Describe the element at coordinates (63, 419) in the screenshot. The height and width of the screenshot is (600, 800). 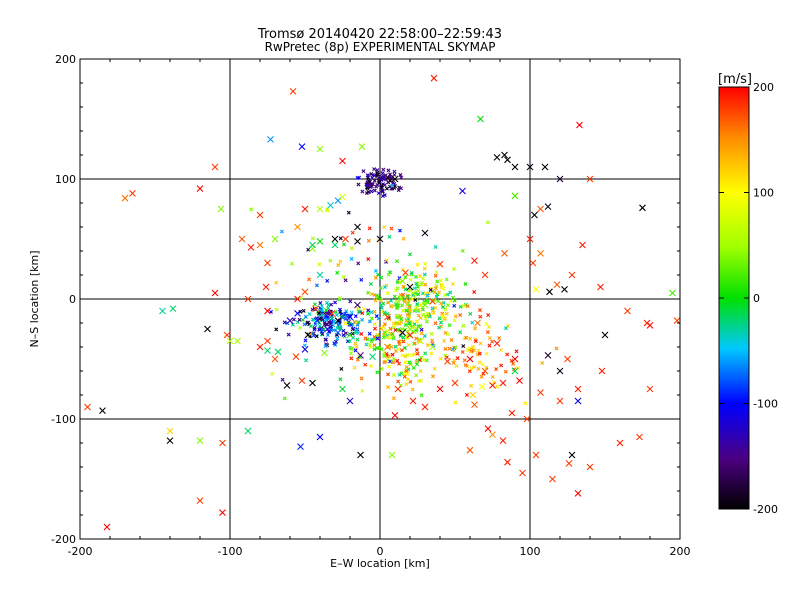
I see `y-tick-label: -100` at that location.